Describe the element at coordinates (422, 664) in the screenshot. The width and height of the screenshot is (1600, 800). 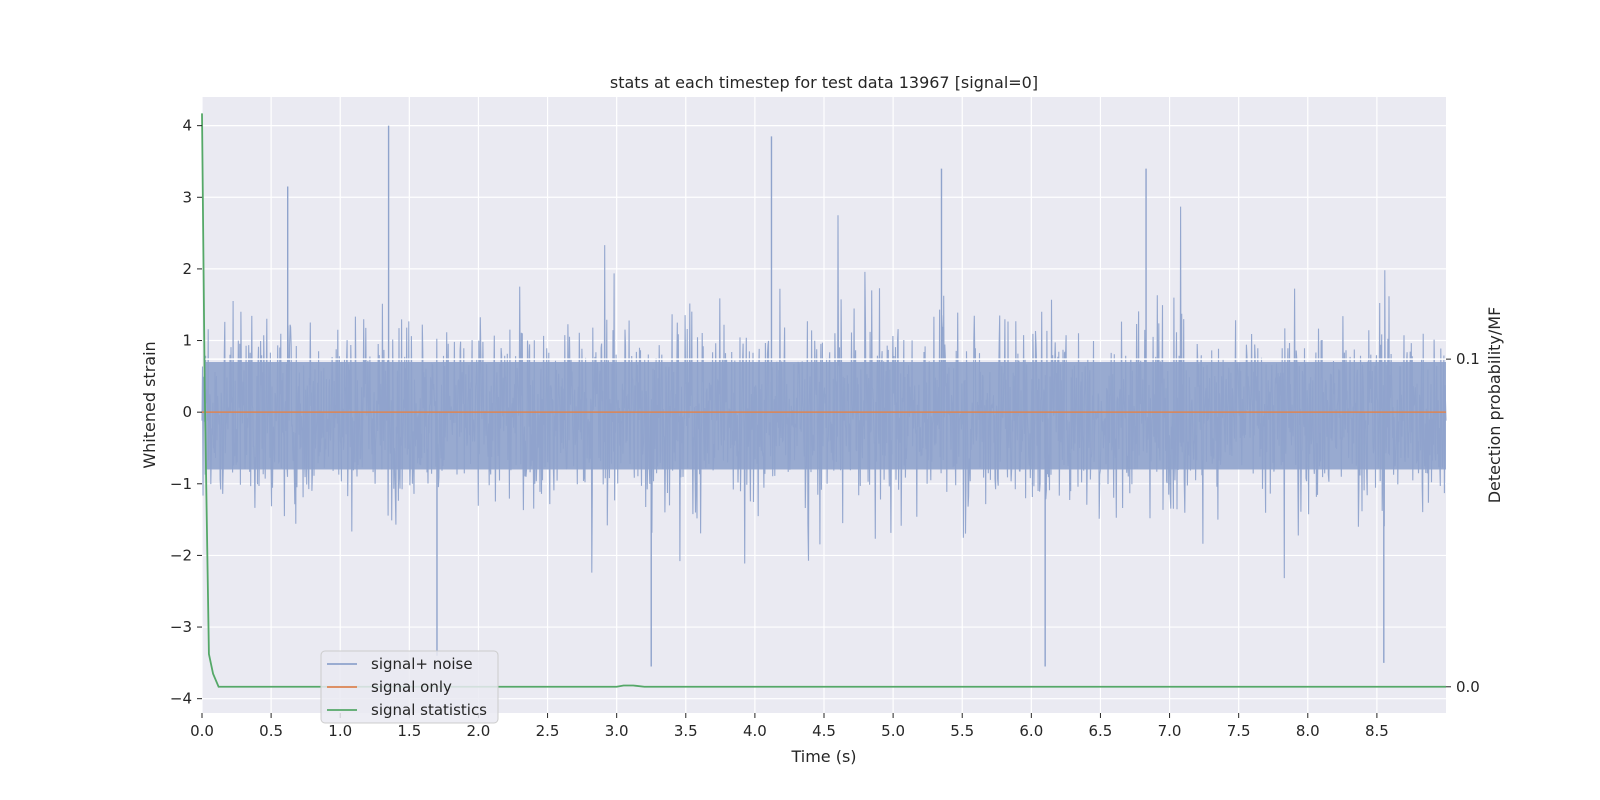
I see `legend-label-signal-noise: signal+ noise` at that location.